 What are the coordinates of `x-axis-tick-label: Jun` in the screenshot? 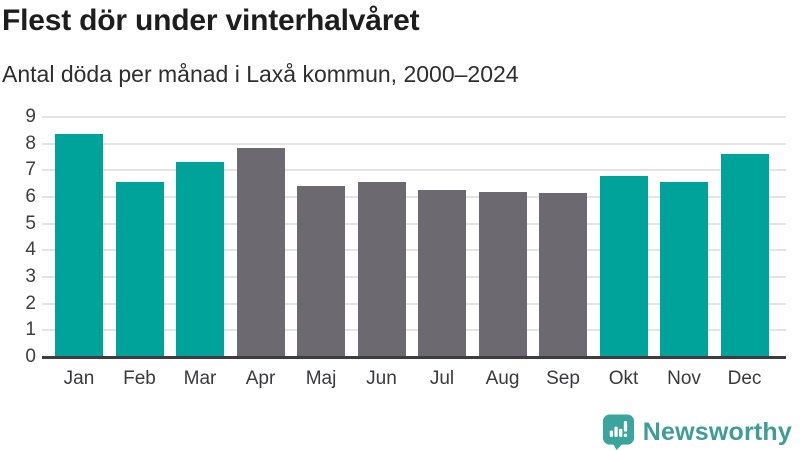 It's located at (381, 378).